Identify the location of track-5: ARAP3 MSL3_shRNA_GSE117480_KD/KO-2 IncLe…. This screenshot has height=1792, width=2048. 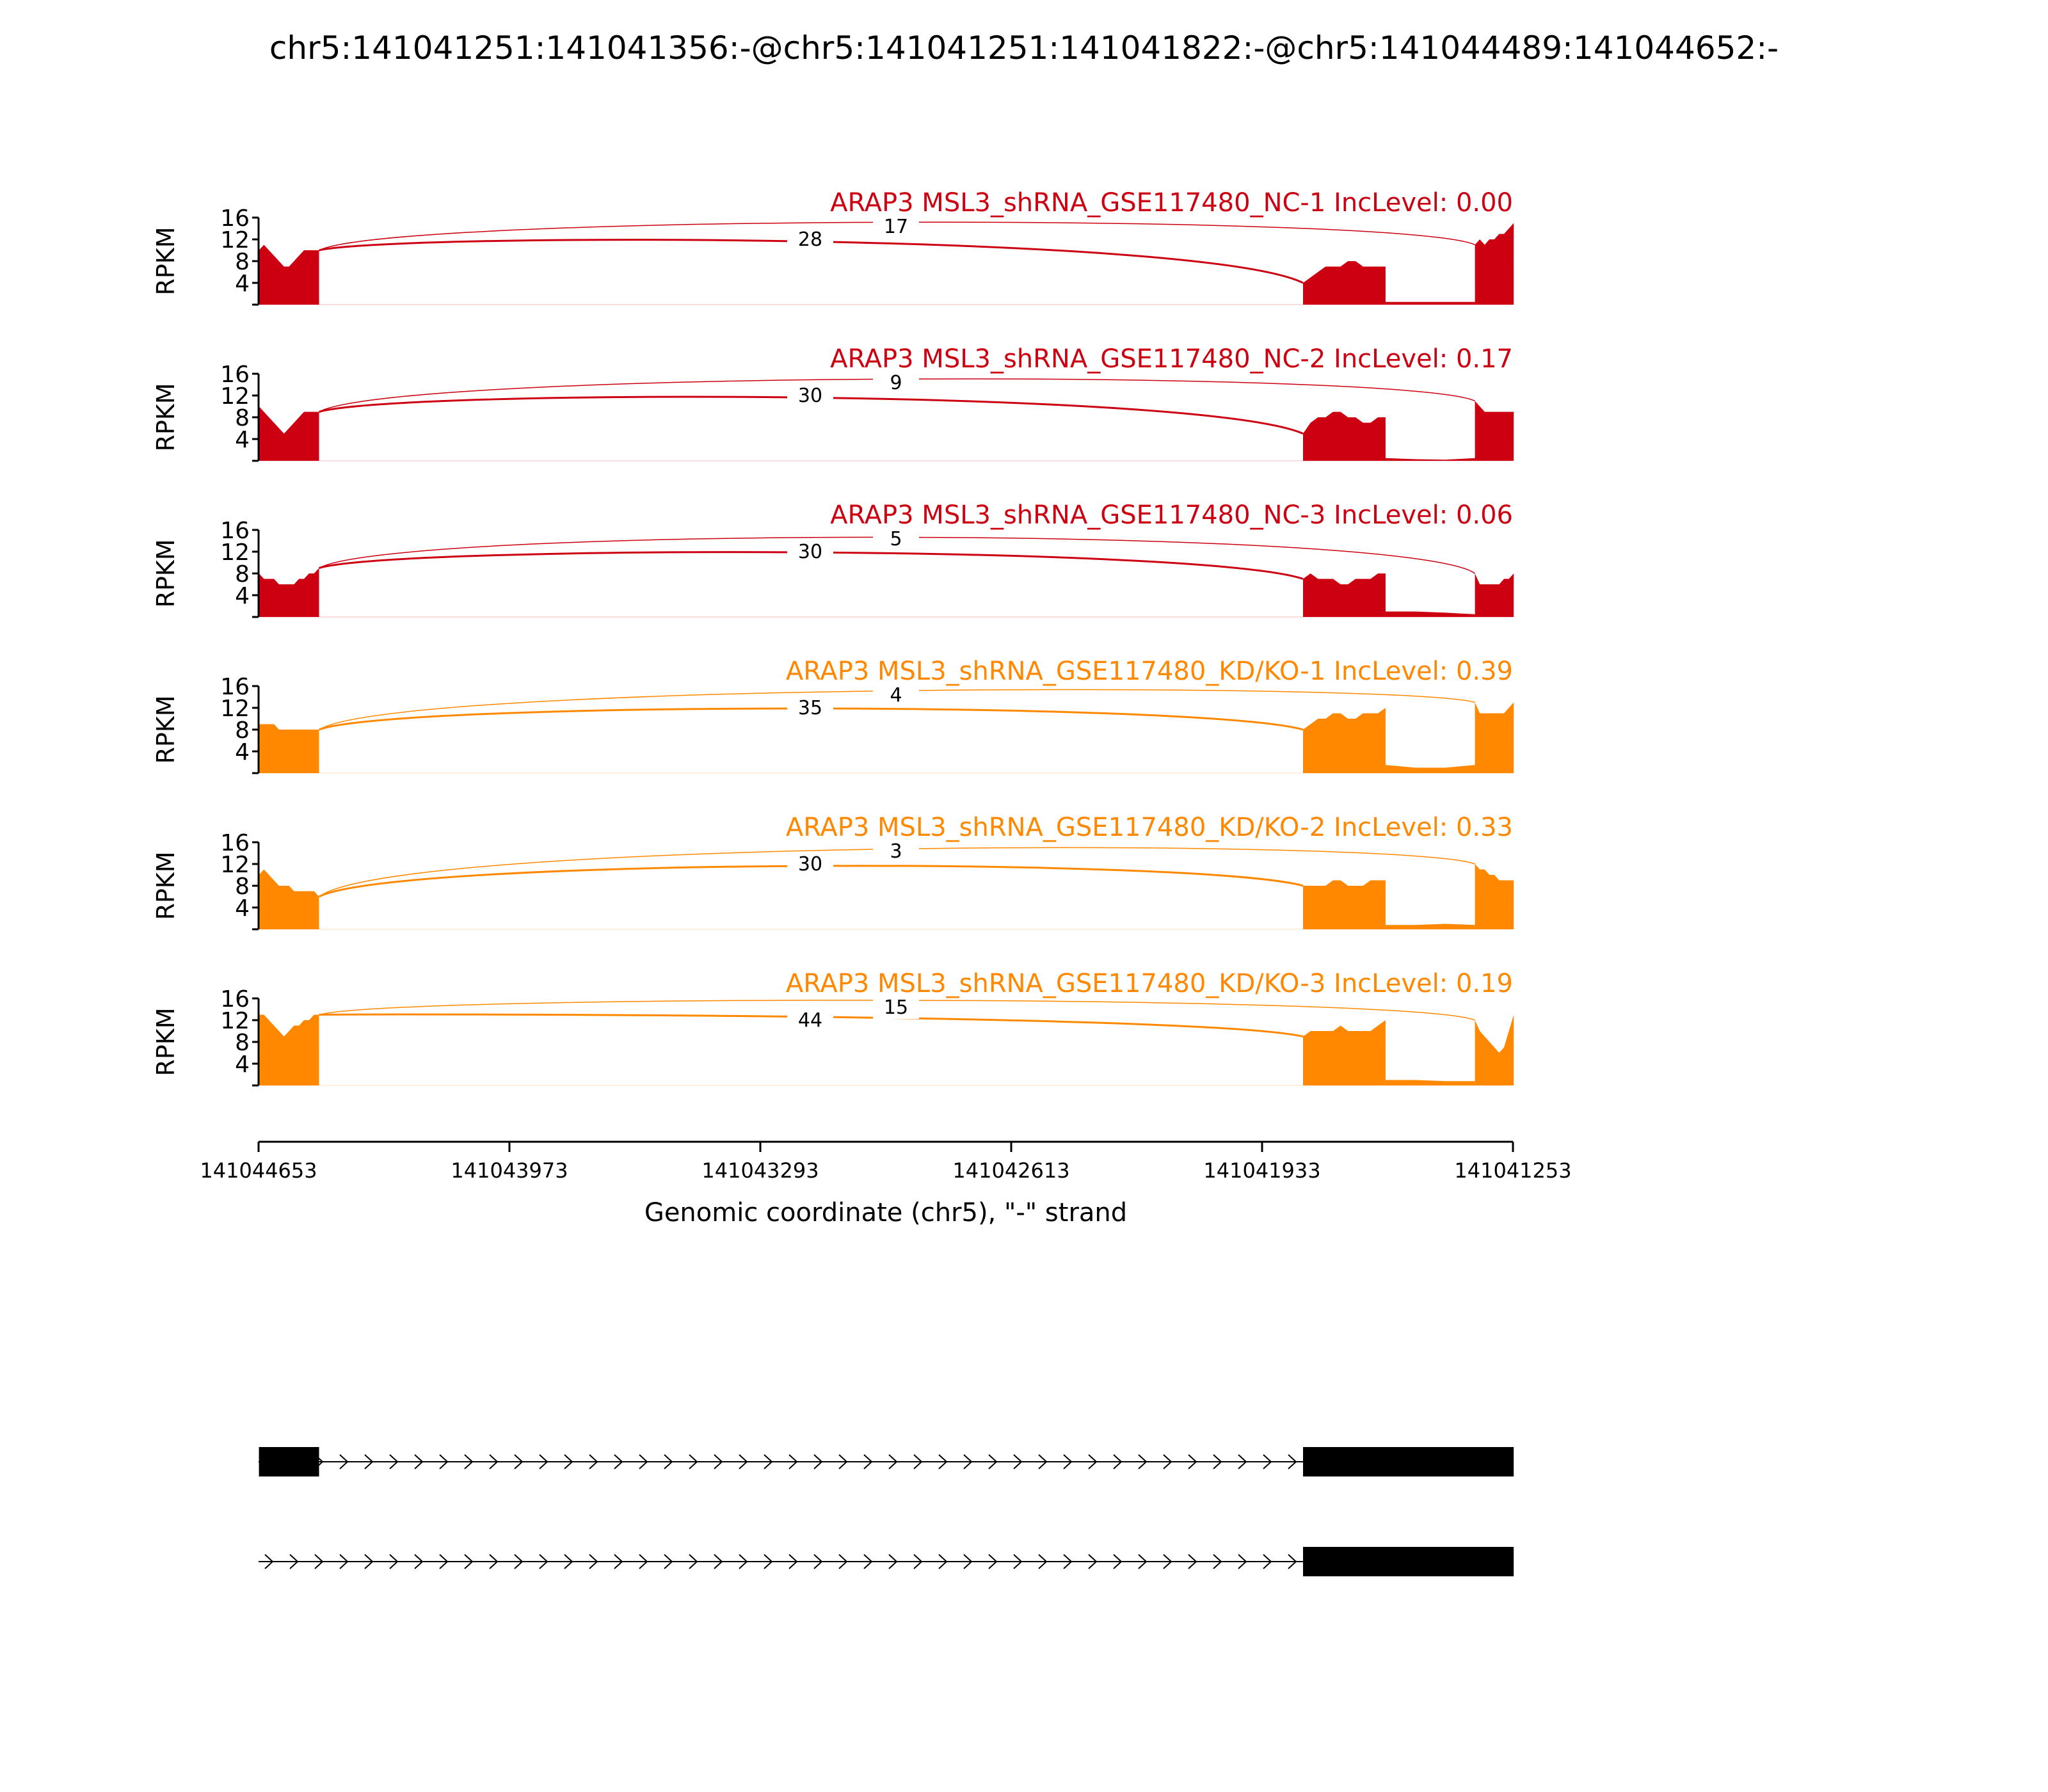
(833, 872).